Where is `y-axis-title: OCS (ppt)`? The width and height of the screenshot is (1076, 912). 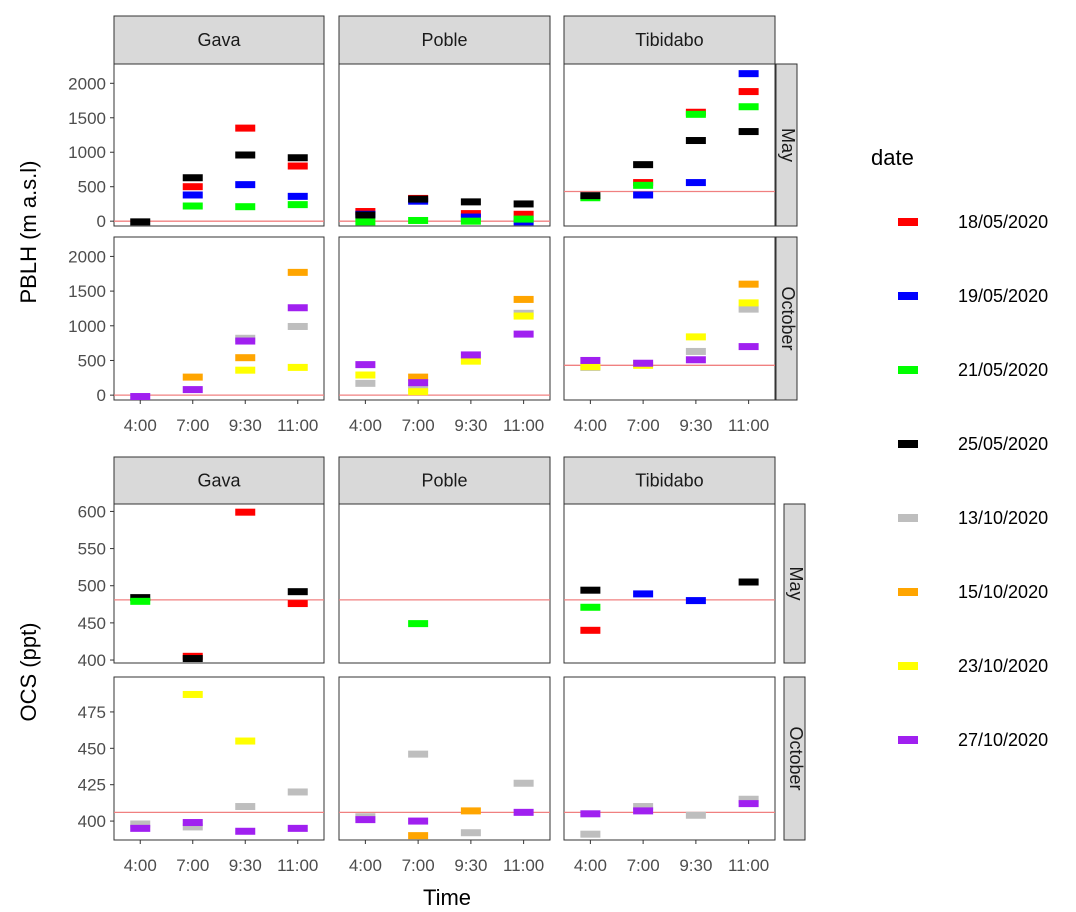
y-axis-title: OCS (ppt) is located at coordinates (28, 671).